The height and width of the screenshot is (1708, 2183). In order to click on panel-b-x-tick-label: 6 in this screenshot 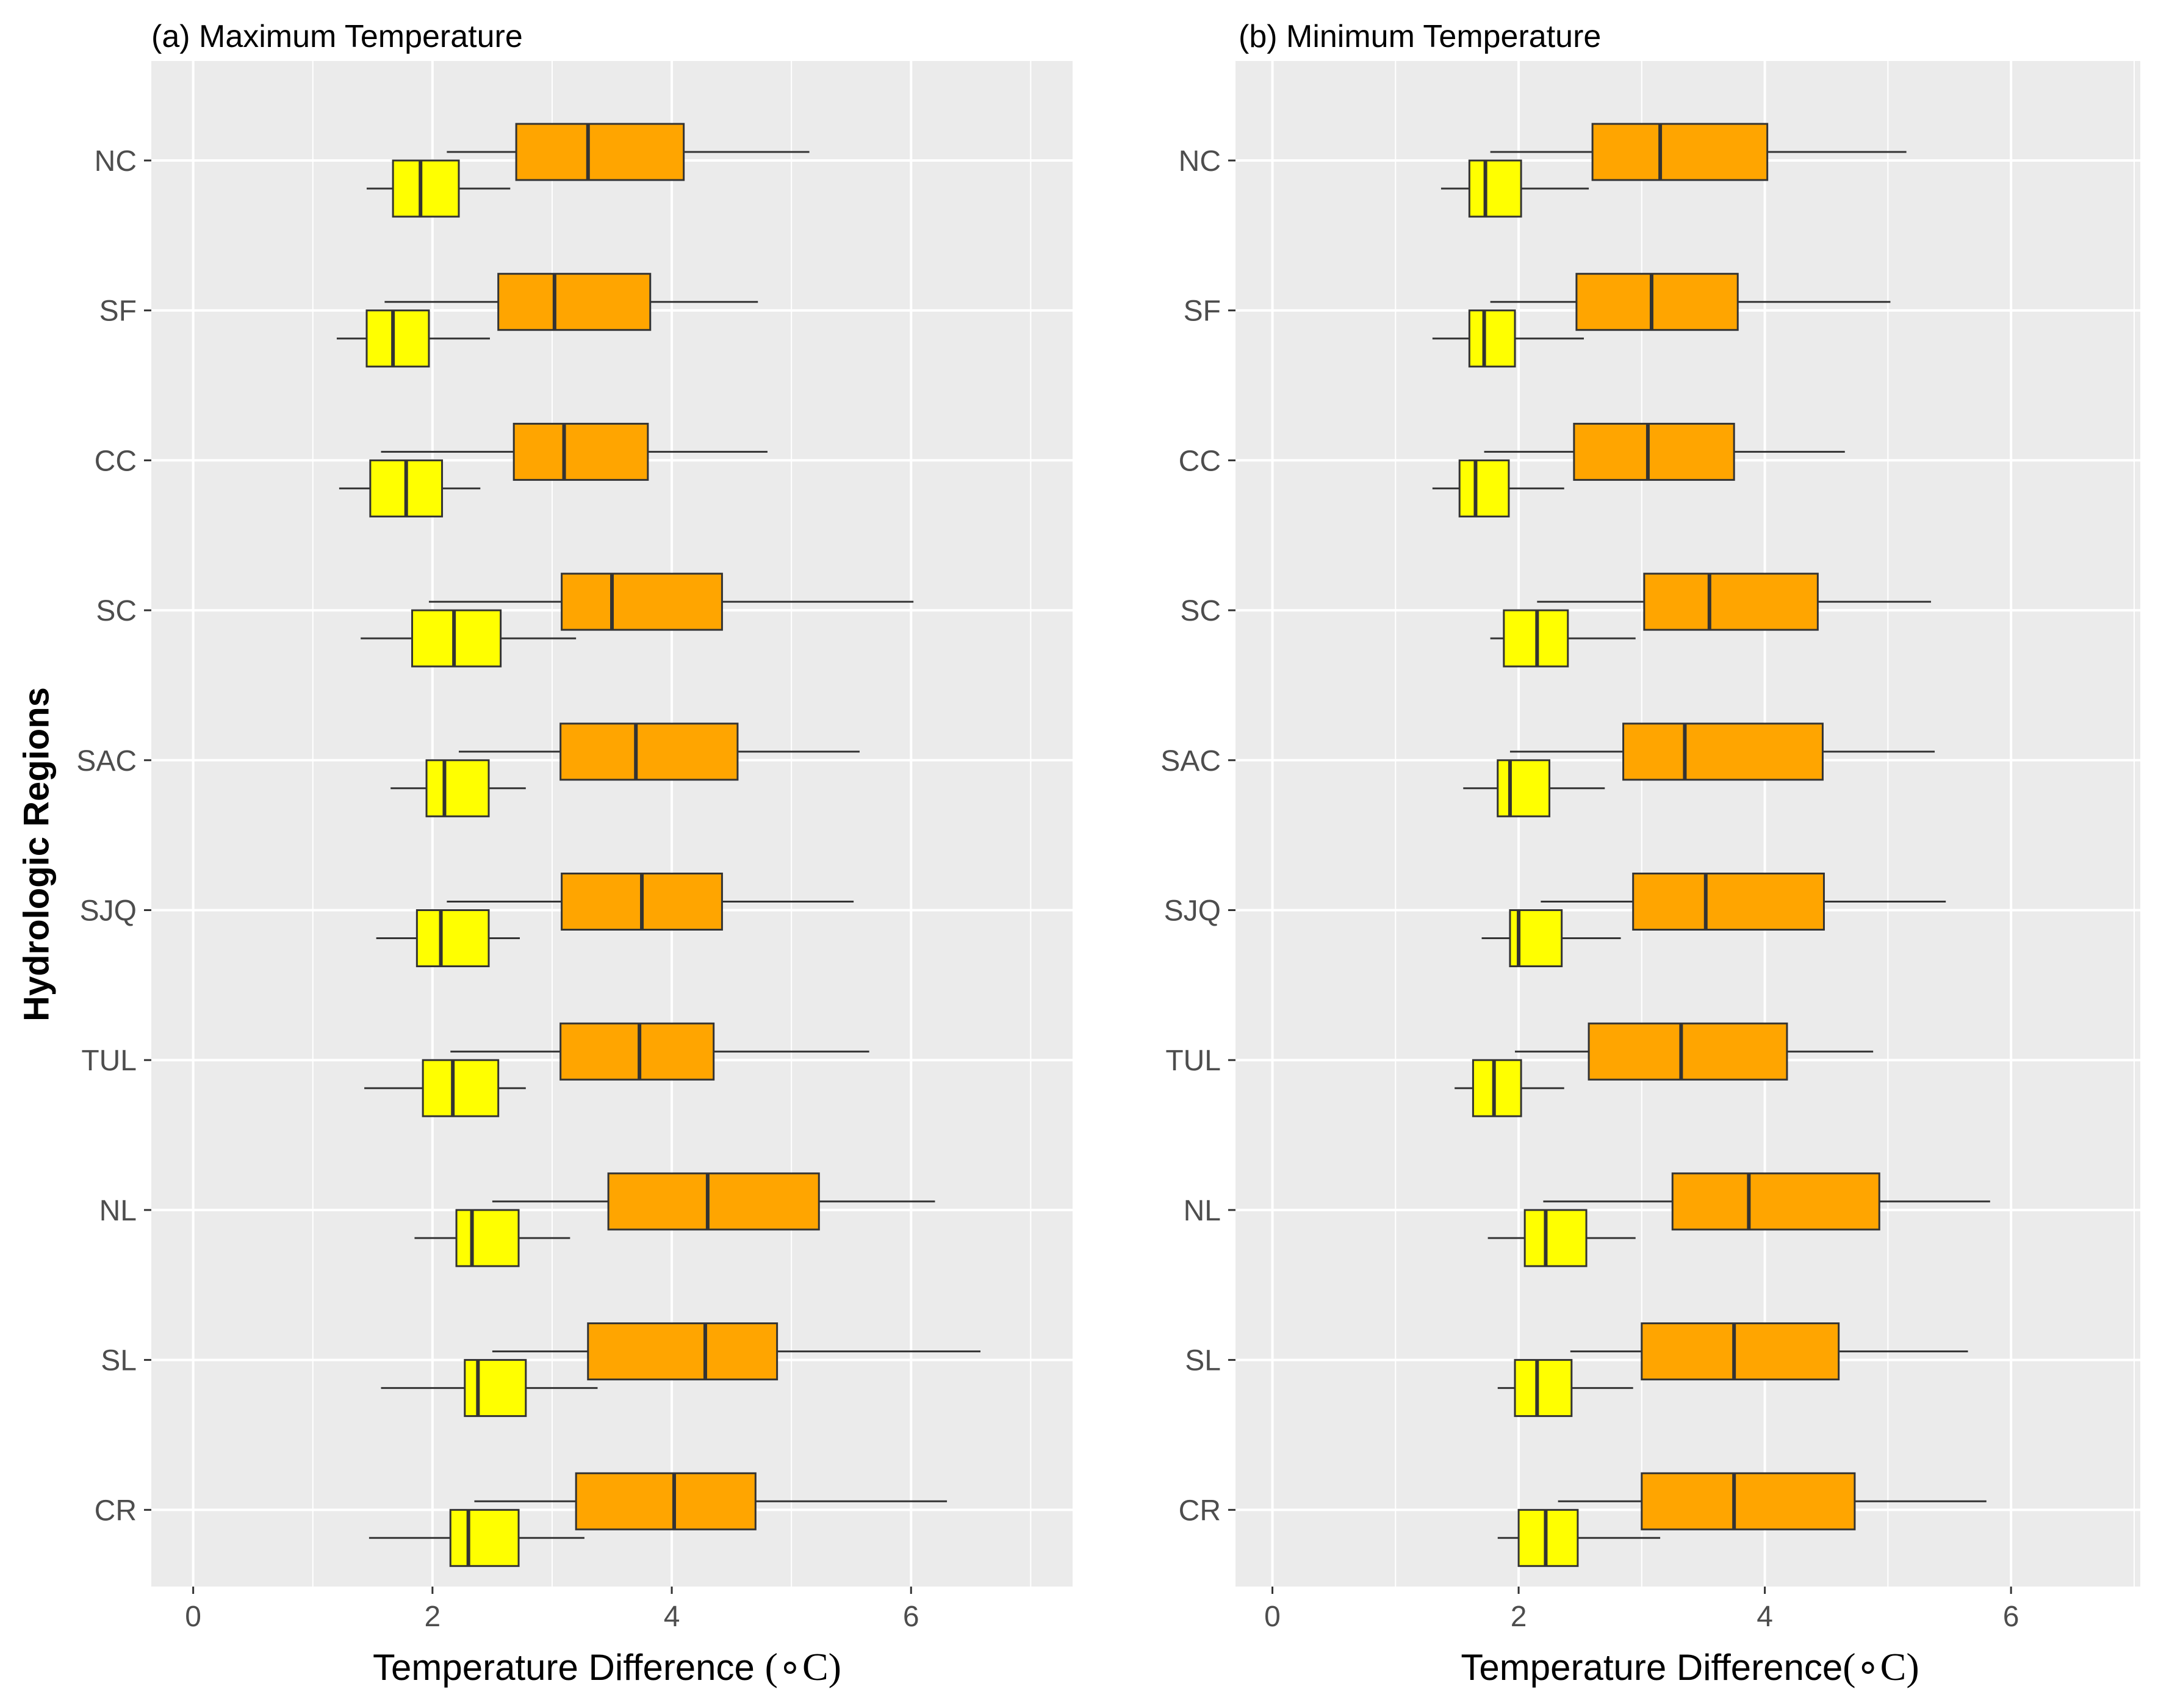, I will do `click(2011, 1617)`.